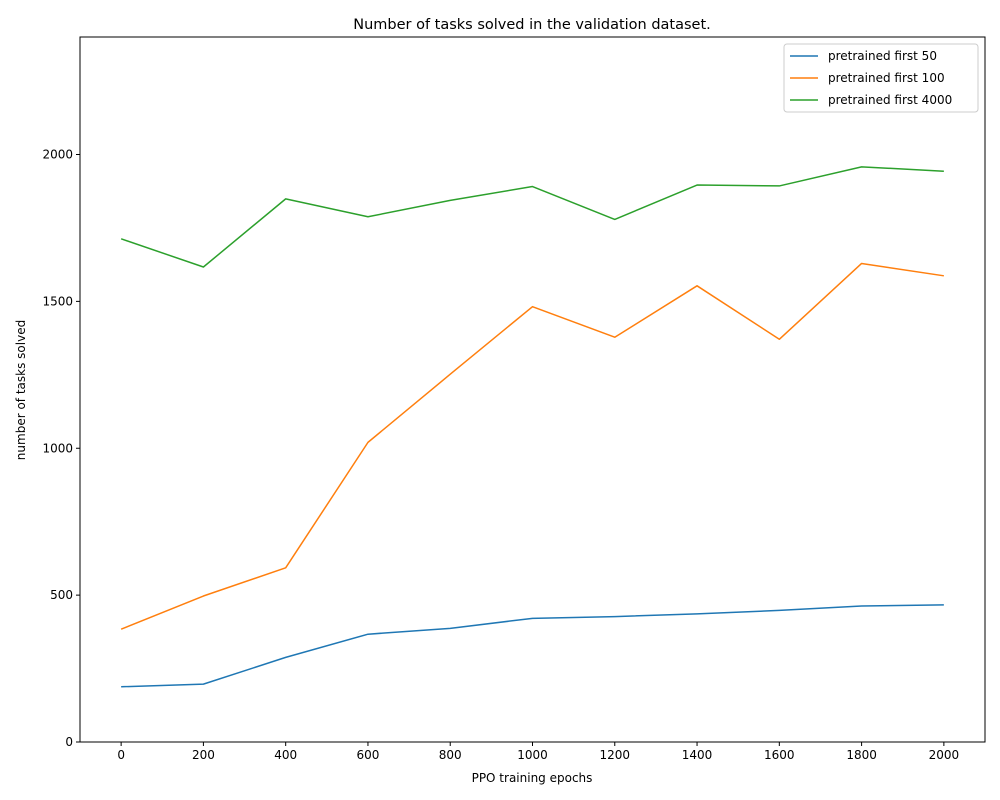 The height and width of the screenshot is (800, 1000). Describe the element at coordinates (61, 595) in the screenshot. I see `y-tick-label: 500` at that location.